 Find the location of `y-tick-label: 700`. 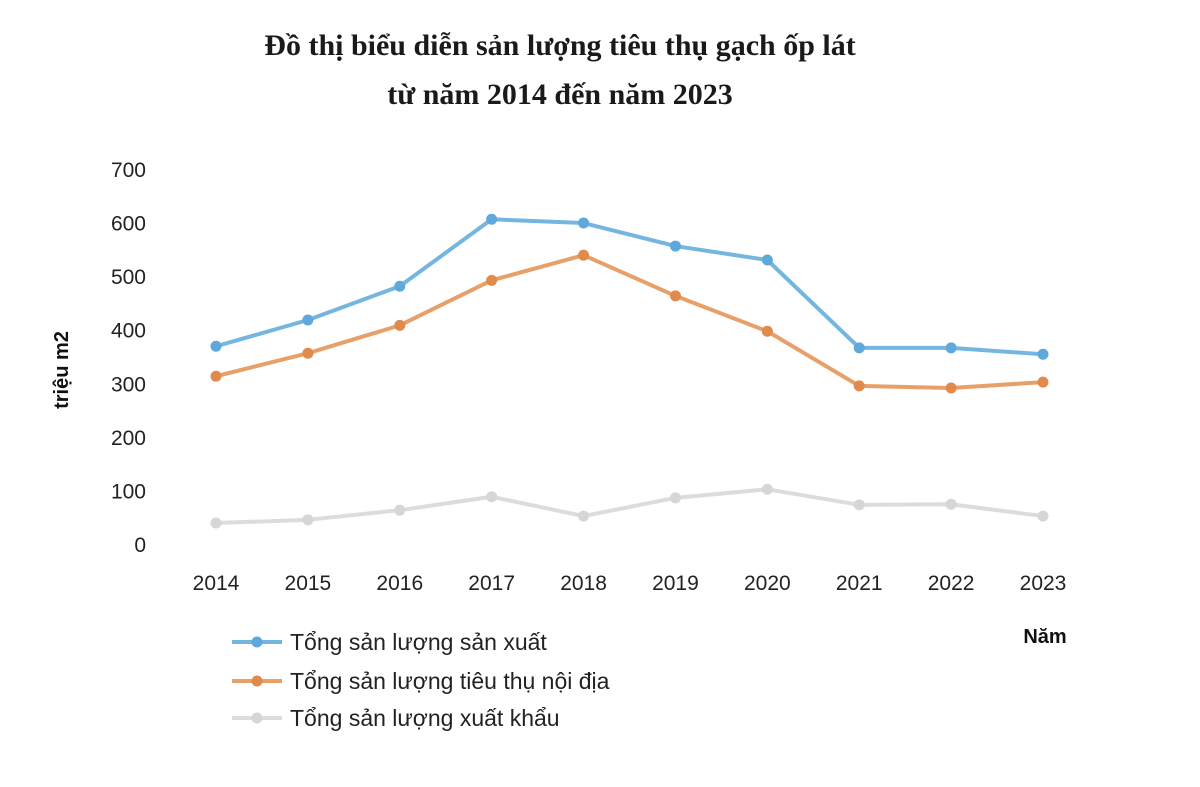

y-tick-label: 700 is located at coordinates (128, 170).